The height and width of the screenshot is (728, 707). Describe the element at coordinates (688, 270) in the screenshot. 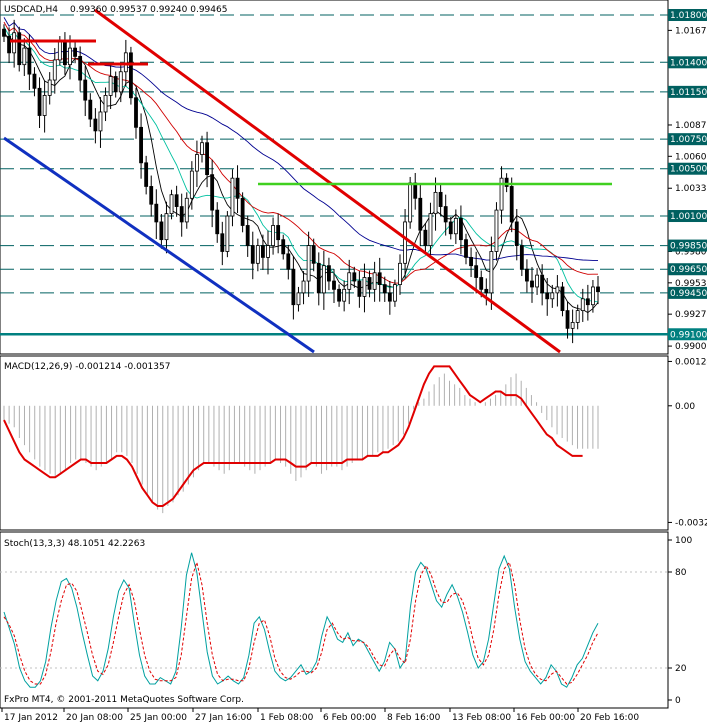

I see `level-label: 0.99650` at that location.